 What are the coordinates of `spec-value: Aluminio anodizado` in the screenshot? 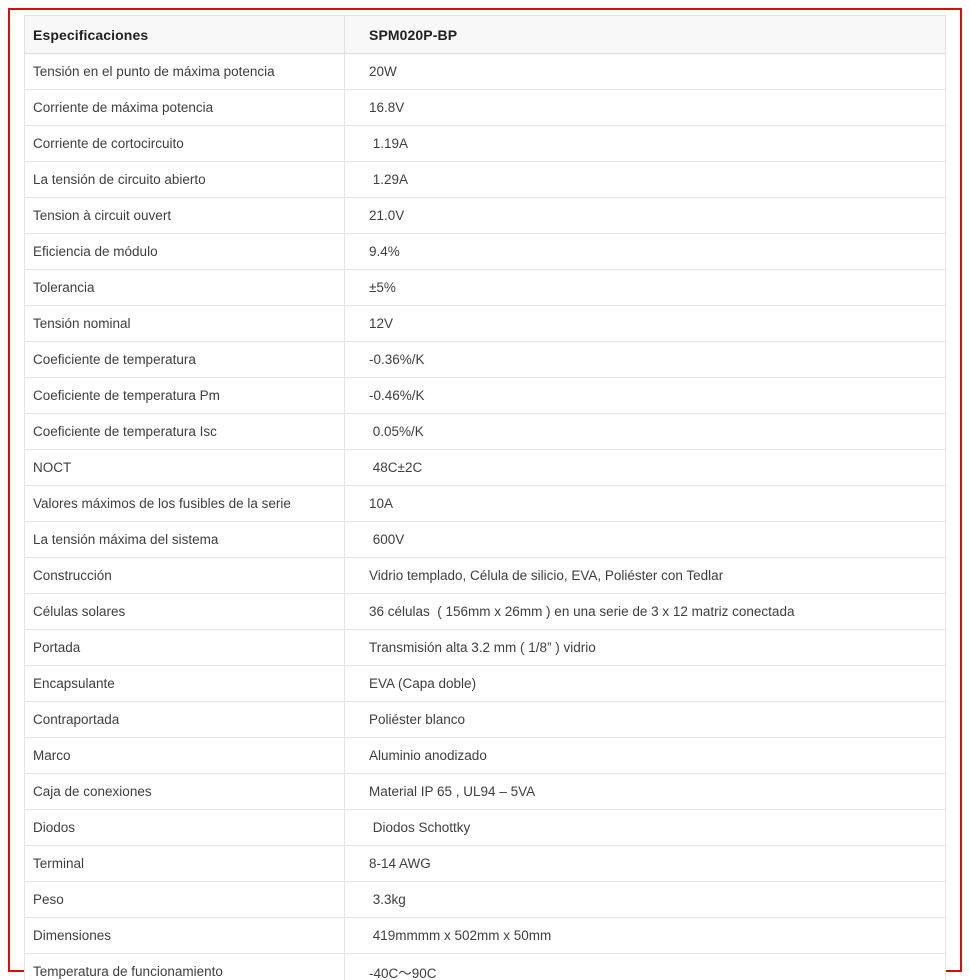 It's located at (645, 755).